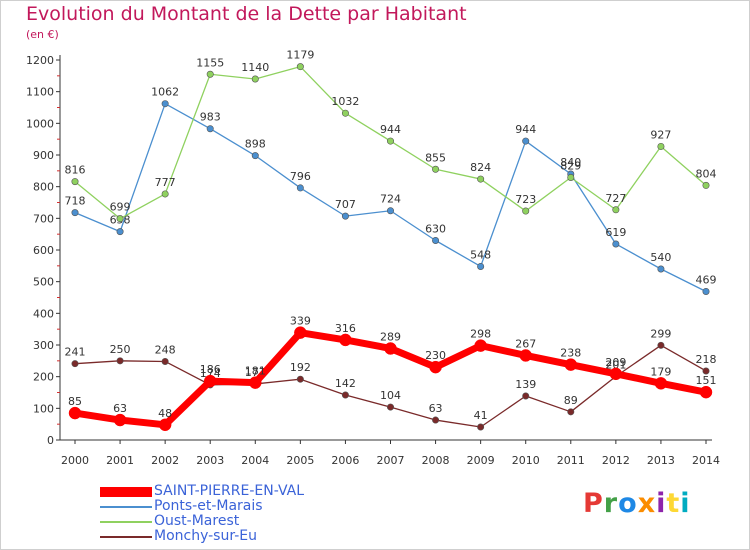 The width and height of the screenshot is (750, 550). What do you see at coordinates (208, 506) in the screenshot?
I see `legend-label: Ponts-et-Marais` at bounding box center [208, 506].